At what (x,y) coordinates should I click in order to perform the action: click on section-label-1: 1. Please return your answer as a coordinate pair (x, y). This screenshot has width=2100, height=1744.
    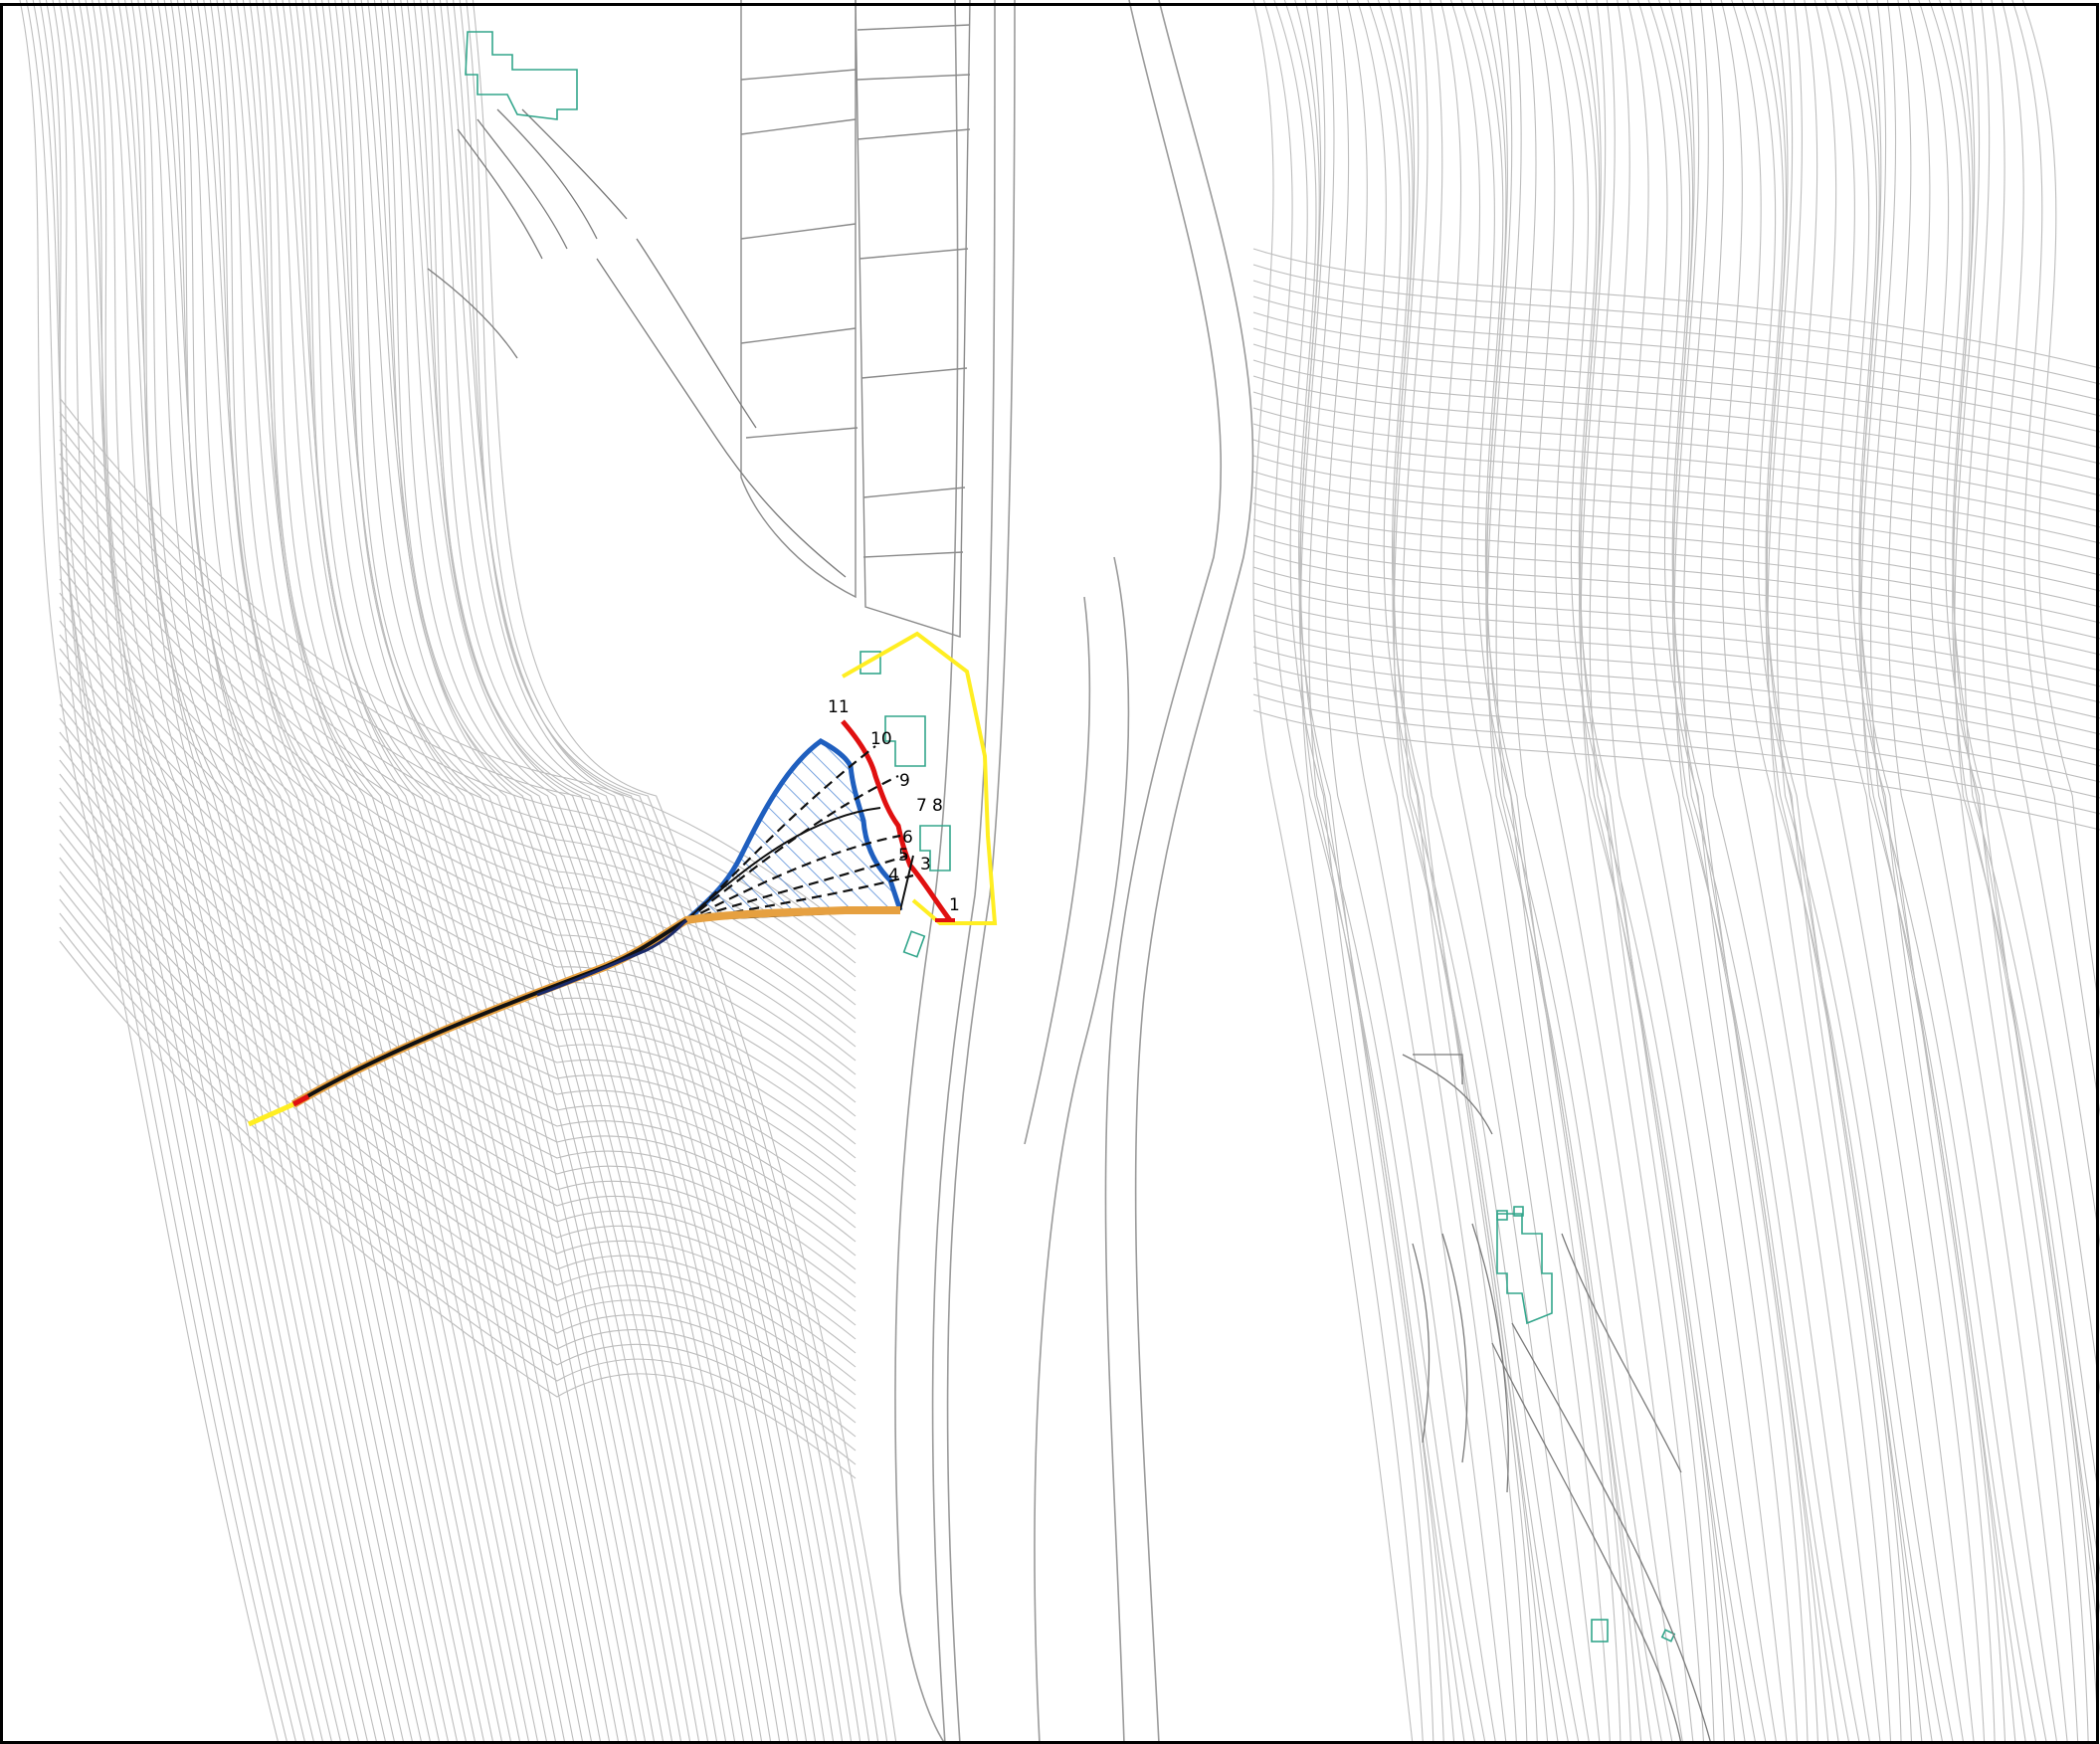
    Looking at the image, I should click on (954, 905).